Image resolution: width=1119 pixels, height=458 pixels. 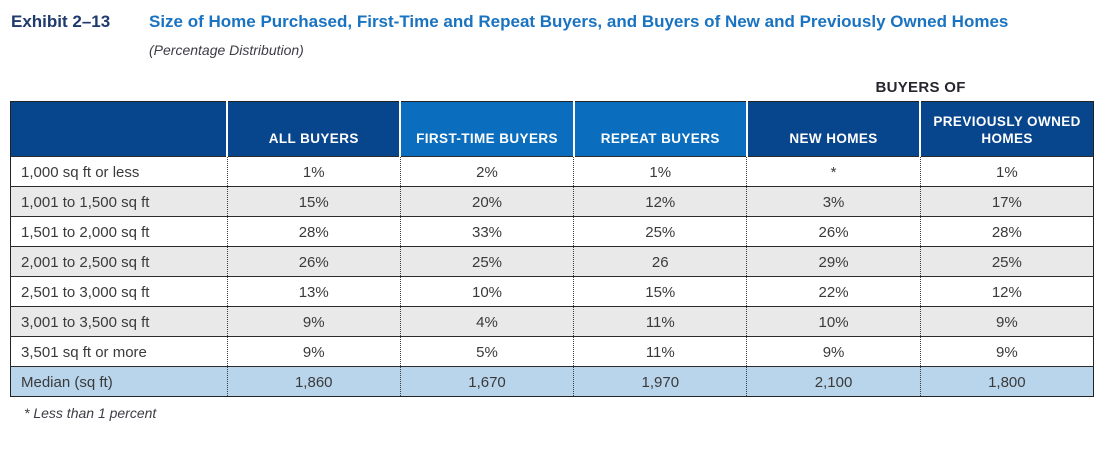 What do you see at coordinates (486, 171) in the screenshot?
I see `table-cell: 2%` at bounding box center [486, 171].